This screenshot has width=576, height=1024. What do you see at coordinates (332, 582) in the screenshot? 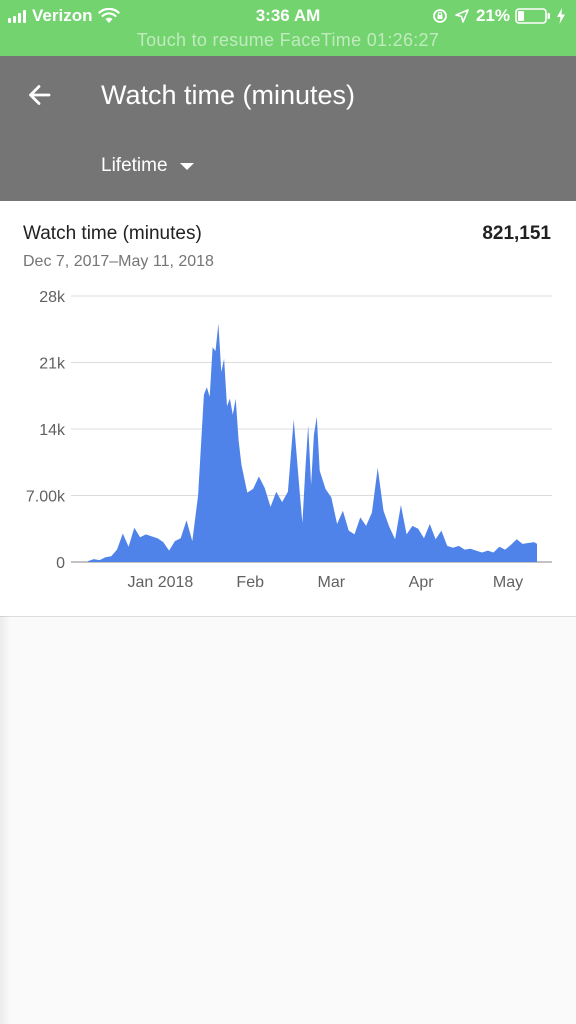
I see `x-tick-label: Mar` at bounding box center [332, 582].